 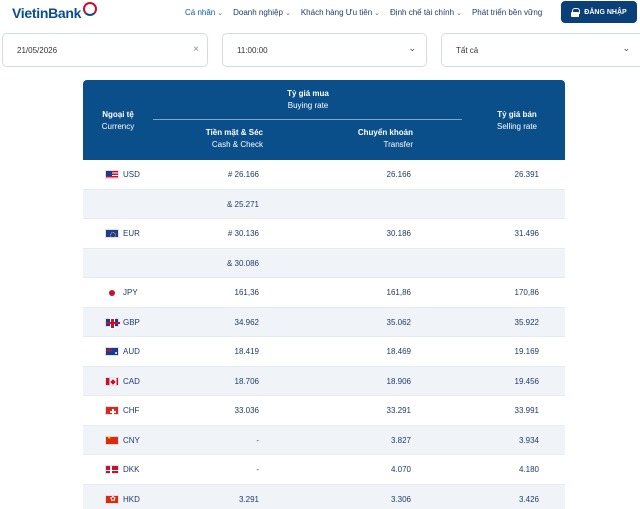 What do you see at coordinates (324, 263) in the screenshot?
I see `table-row: & 30.086` at bounding box center [324, 263].